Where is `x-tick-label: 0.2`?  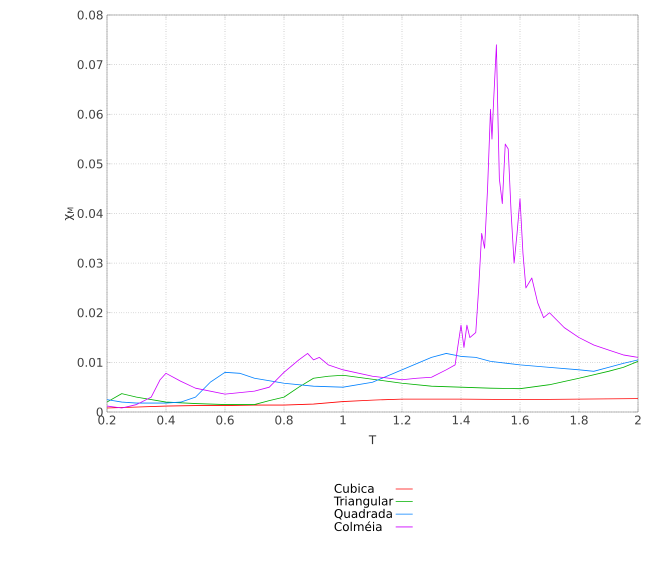
x-tick-label: 0.2 is located at coordinates (107, 420).